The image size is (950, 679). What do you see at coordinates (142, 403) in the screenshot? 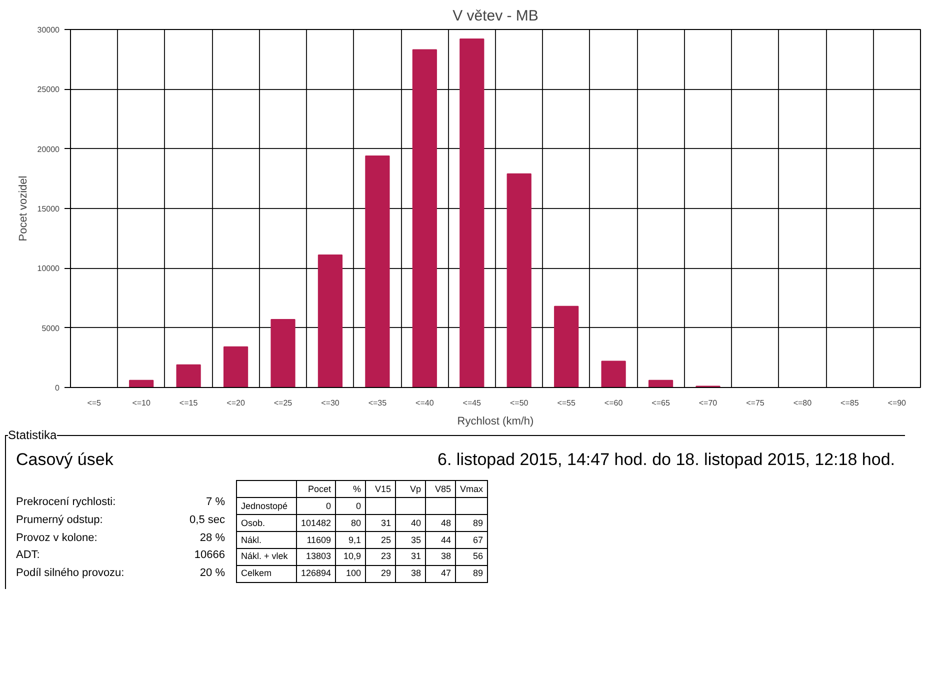
I see `x-tick-label: <=10` at bounding box center [142, 403].